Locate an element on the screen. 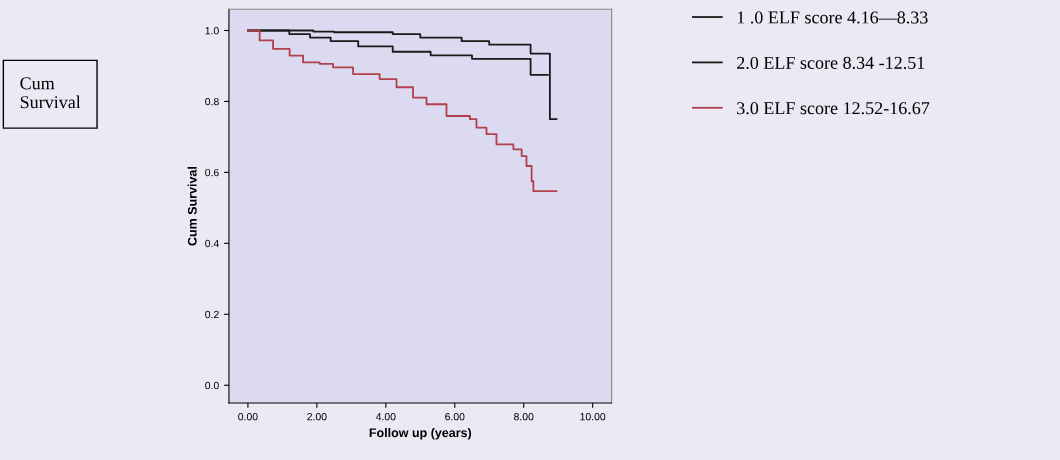 Image resolution: width=1060 pixels, height=460 pixels. x-axis-title: Follow up (years) is located at coordinates (420, 433).